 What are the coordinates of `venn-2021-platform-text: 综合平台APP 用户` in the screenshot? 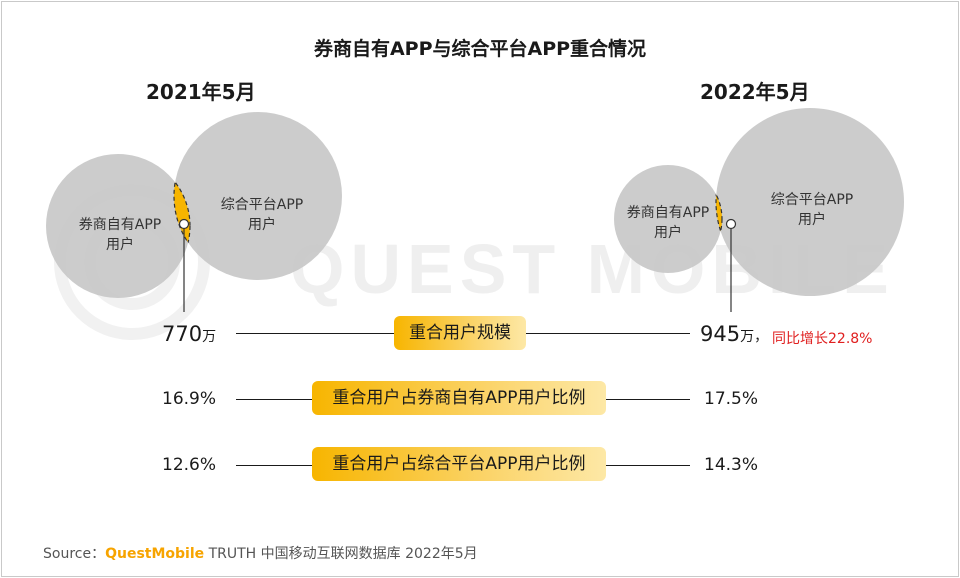 It's located at (262, 215).